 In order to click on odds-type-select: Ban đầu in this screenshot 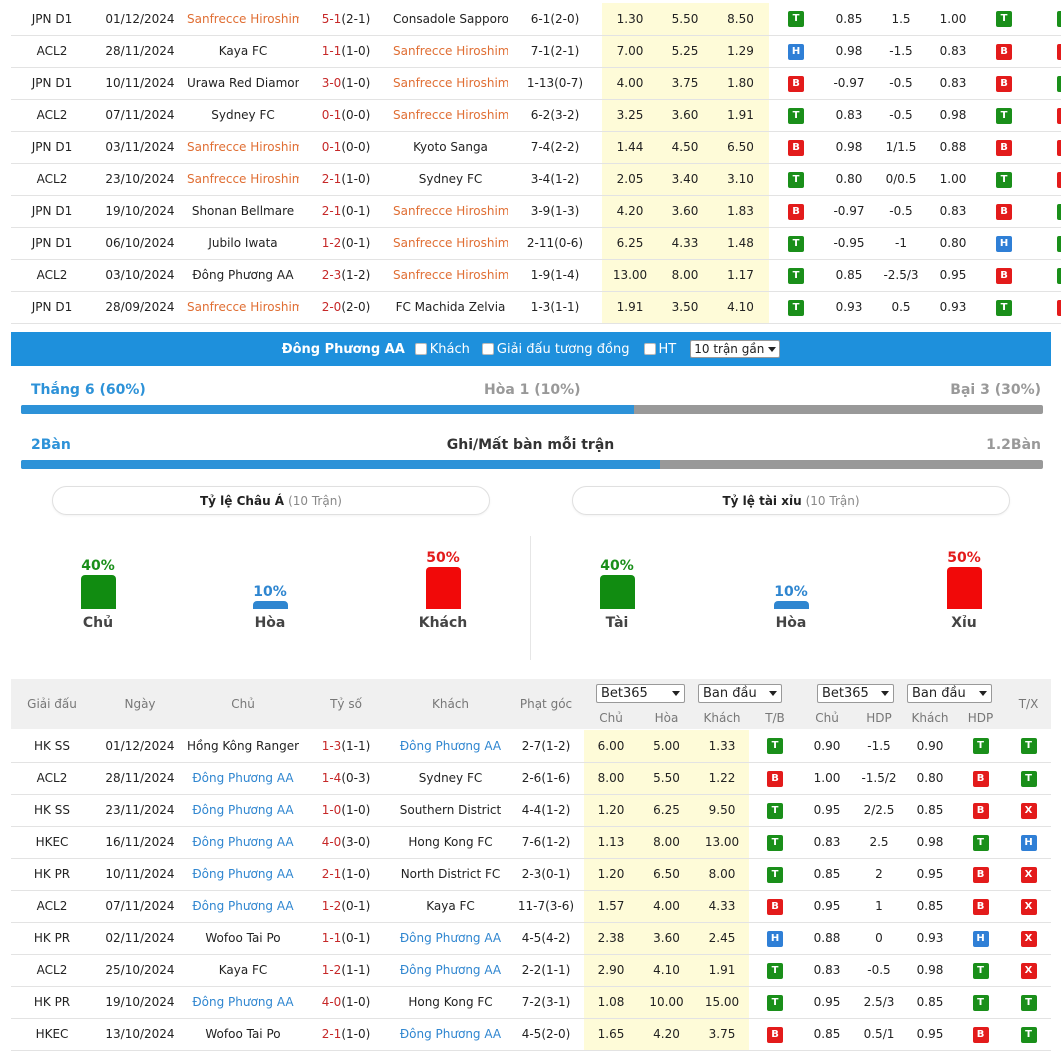, I will do `click(740, 693)`.